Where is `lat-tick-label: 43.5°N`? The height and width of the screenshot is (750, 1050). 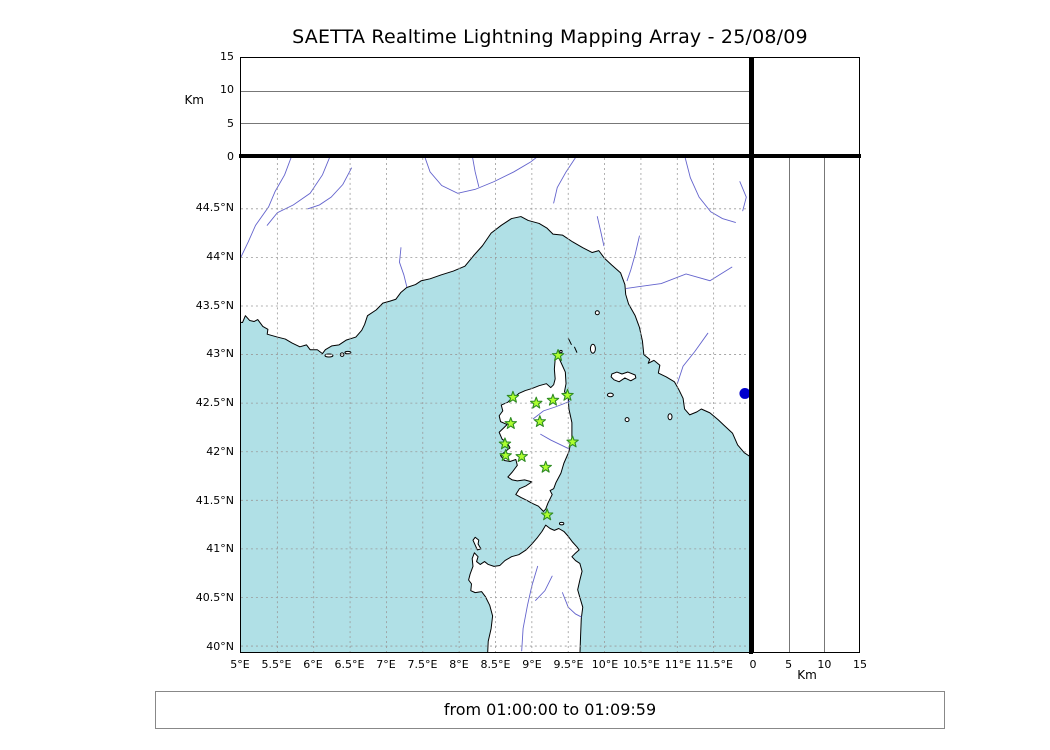 lat-tick-label: 43.5°N is located at coordinates (214, 305).